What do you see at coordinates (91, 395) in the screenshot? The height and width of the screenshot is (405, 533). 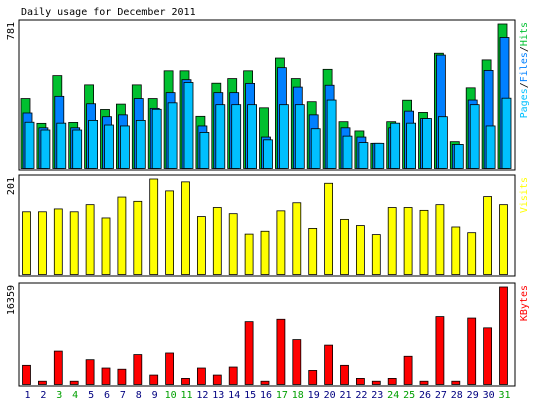 I see `x-tick-label-day-5: 5` at bounding box center [91, 395].